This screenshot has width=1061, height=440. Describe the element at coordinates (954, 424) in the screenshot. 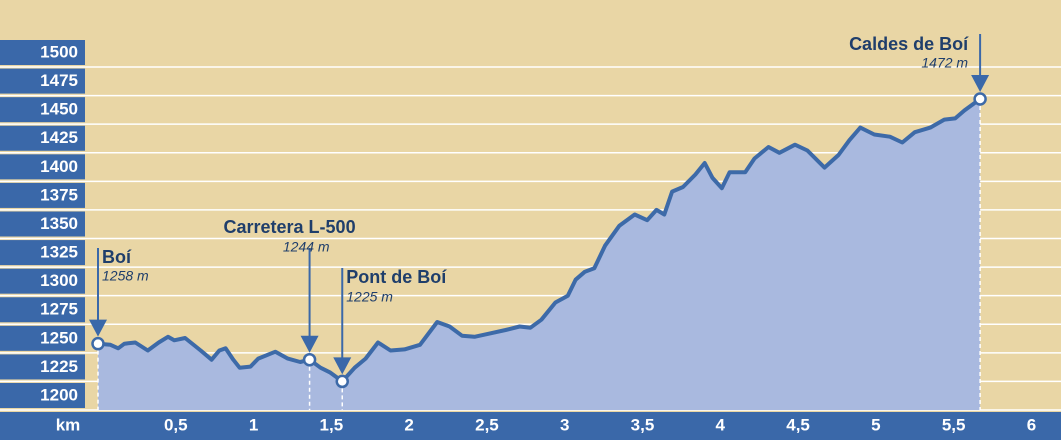

I see `x-tick-label: 5,5` at that location.